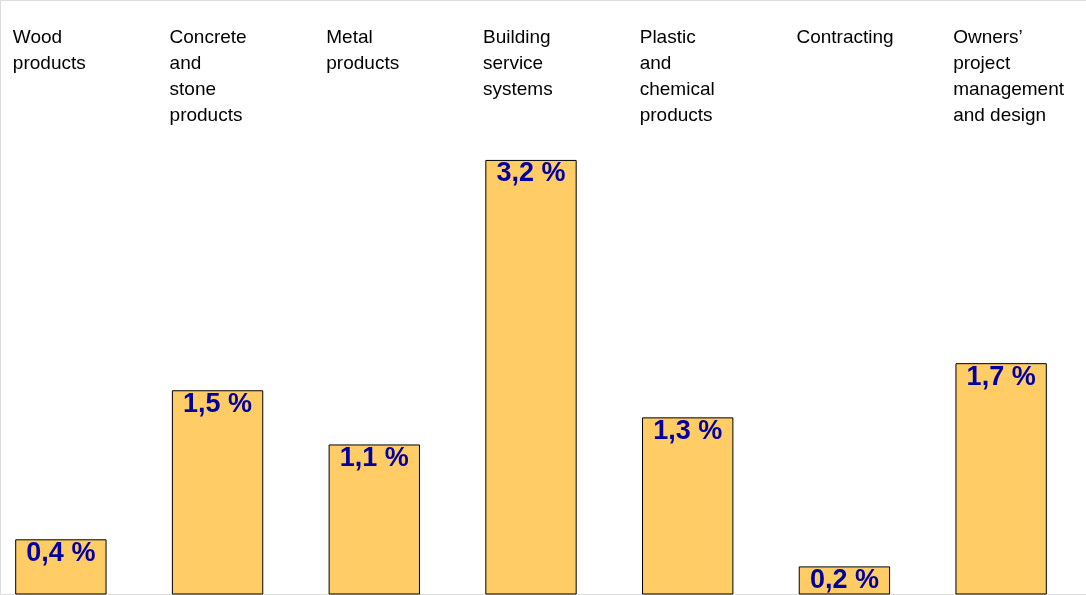  Describe the element at coordinates (844, 578) in the screenshot. I see `data-label: 0,2 %` at that location.